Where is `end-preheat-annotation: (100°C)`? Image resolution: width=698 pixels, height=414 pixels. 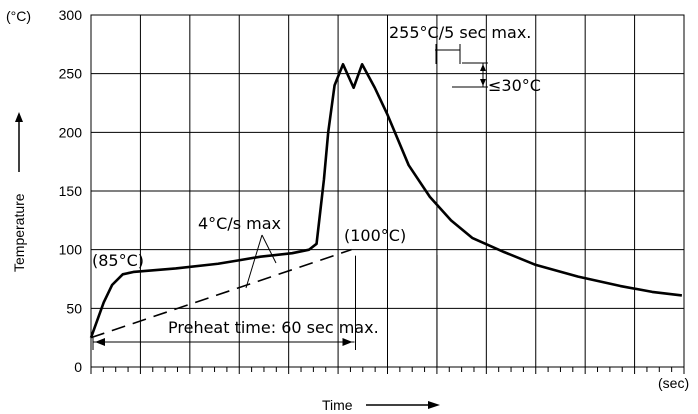 end-preheat-annotation: (100°C) is located at coordinates (375, 235).